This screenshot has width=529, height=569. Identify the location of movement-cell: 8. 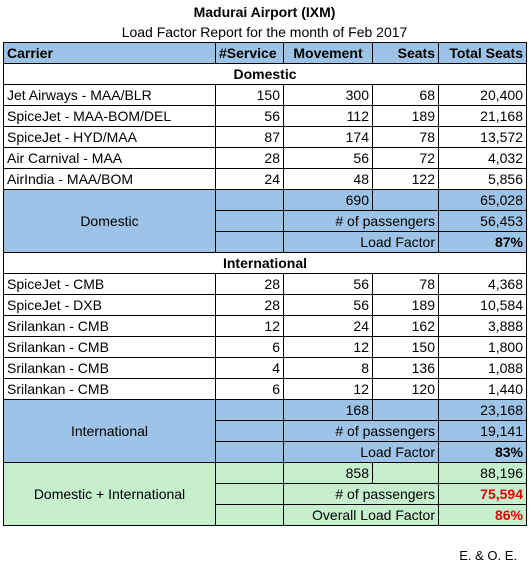
(328, 368).